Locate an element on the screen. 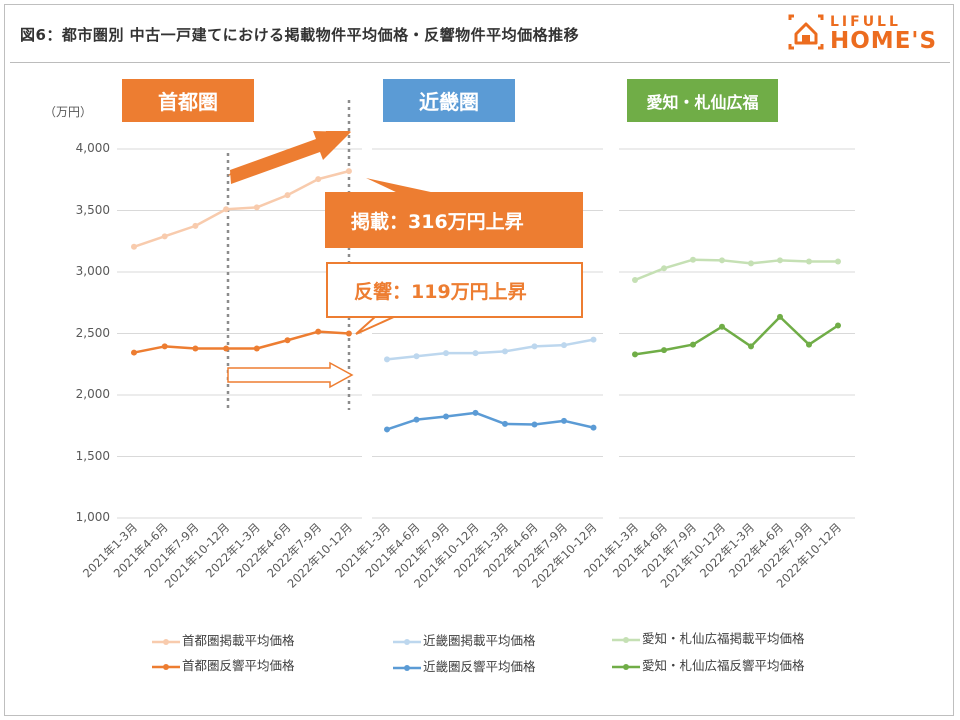 This screenshot has width=960, height=720. logo-text-lifull: LIFULL is located at coordinates (865, 22).